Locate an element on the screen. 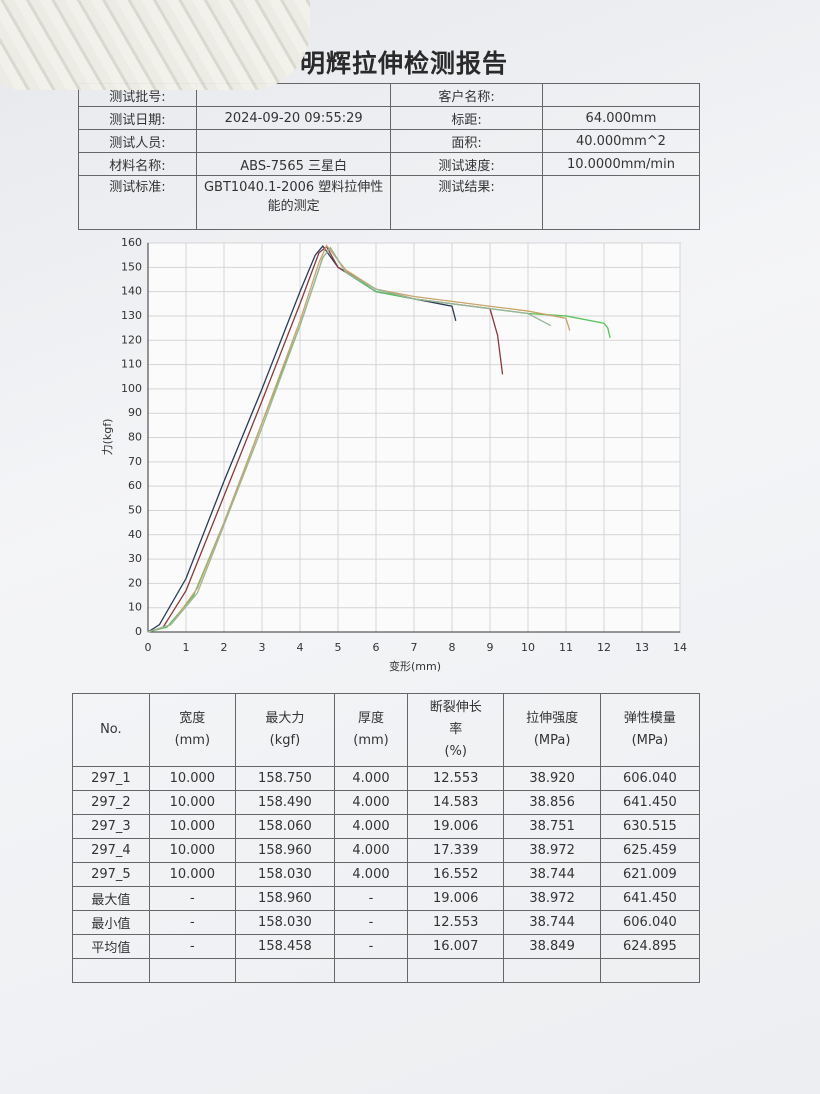  y-tick-label: 100 is located at coordinates (131, 388).